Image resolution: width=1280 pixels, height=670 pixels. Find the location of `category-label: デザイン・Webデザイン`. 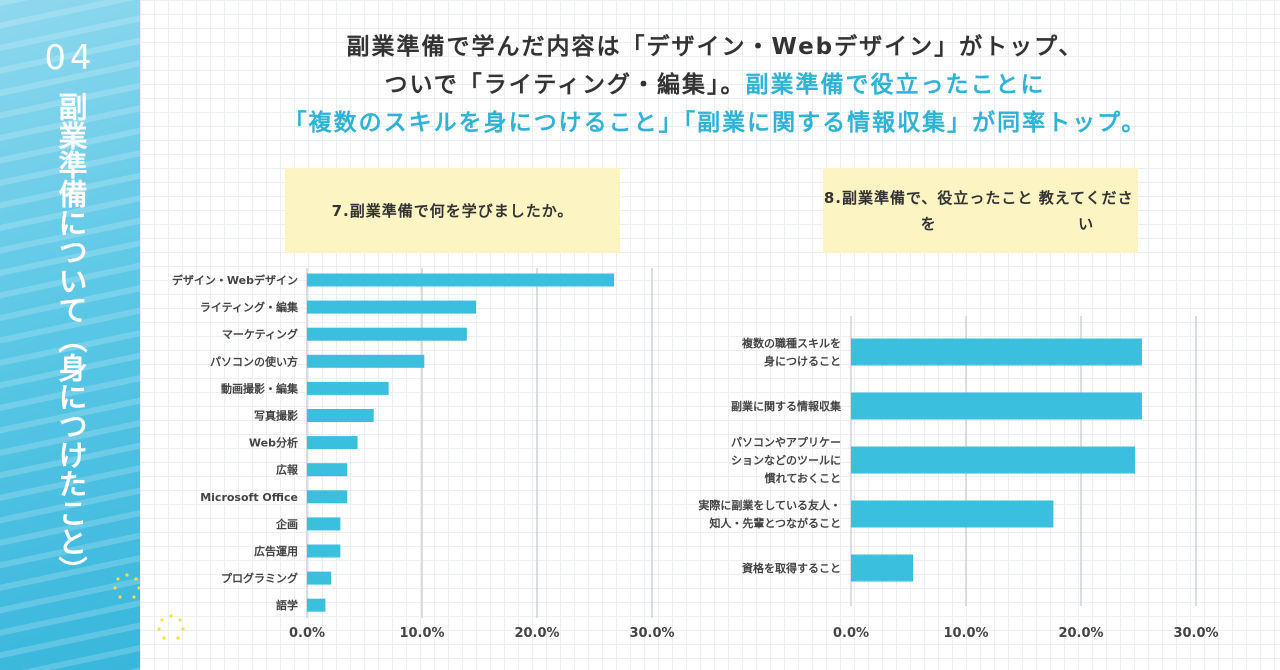

category-label: デザイン・Webデザイン is located at coordinates (235, 280).